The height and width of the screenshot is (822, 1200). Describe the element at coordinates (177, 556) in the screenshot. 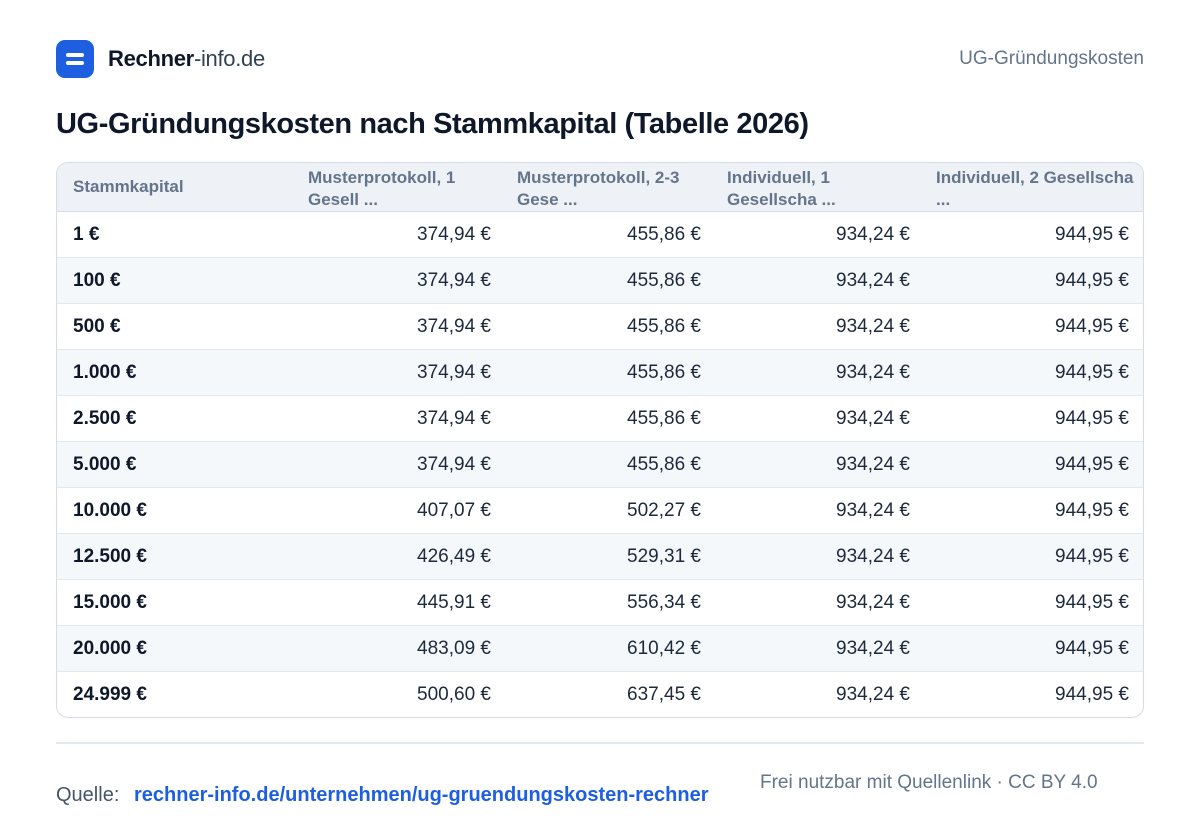

I see `cell-stammkapital: 12.500 €` at that location.